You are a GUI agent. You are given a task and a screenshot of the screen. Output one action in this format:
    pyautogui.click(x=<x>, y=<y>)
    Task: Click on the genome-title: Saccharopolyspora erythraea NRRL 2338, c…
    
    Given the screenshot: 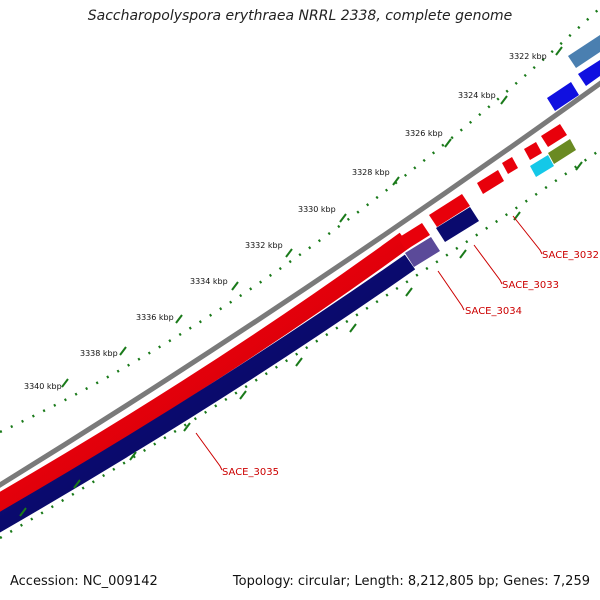 What is the action you would take?
    pyautogui.click(x=300, y=16)
    